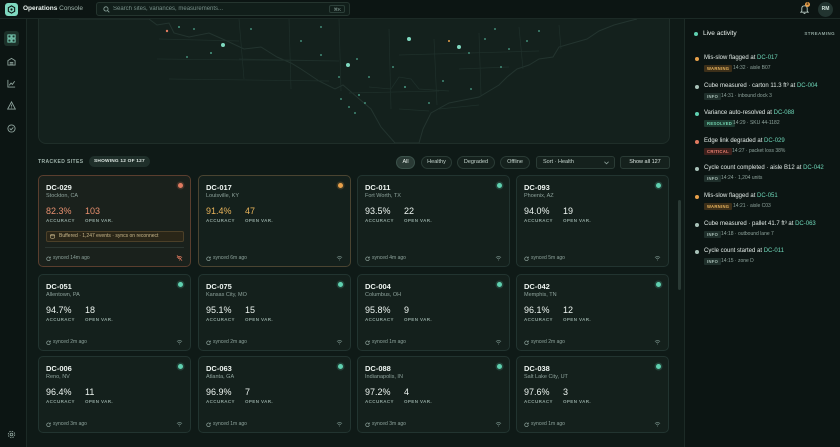 The height and width of the screenshot is (447, 840). I want to click on event-site-link: DC-029, so click(774, 140).